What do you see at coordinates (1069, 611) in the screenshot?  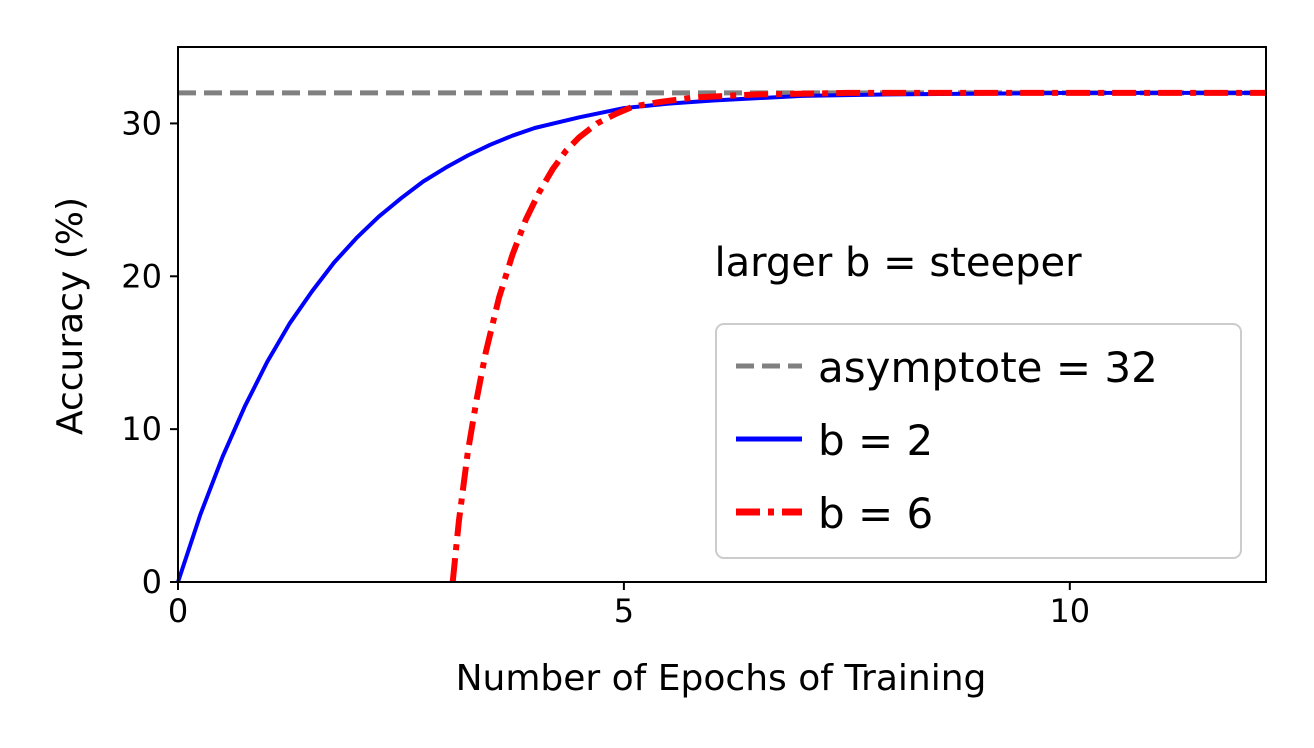 I see `x-tick-label: 10` at bounding box center [1069, 611].